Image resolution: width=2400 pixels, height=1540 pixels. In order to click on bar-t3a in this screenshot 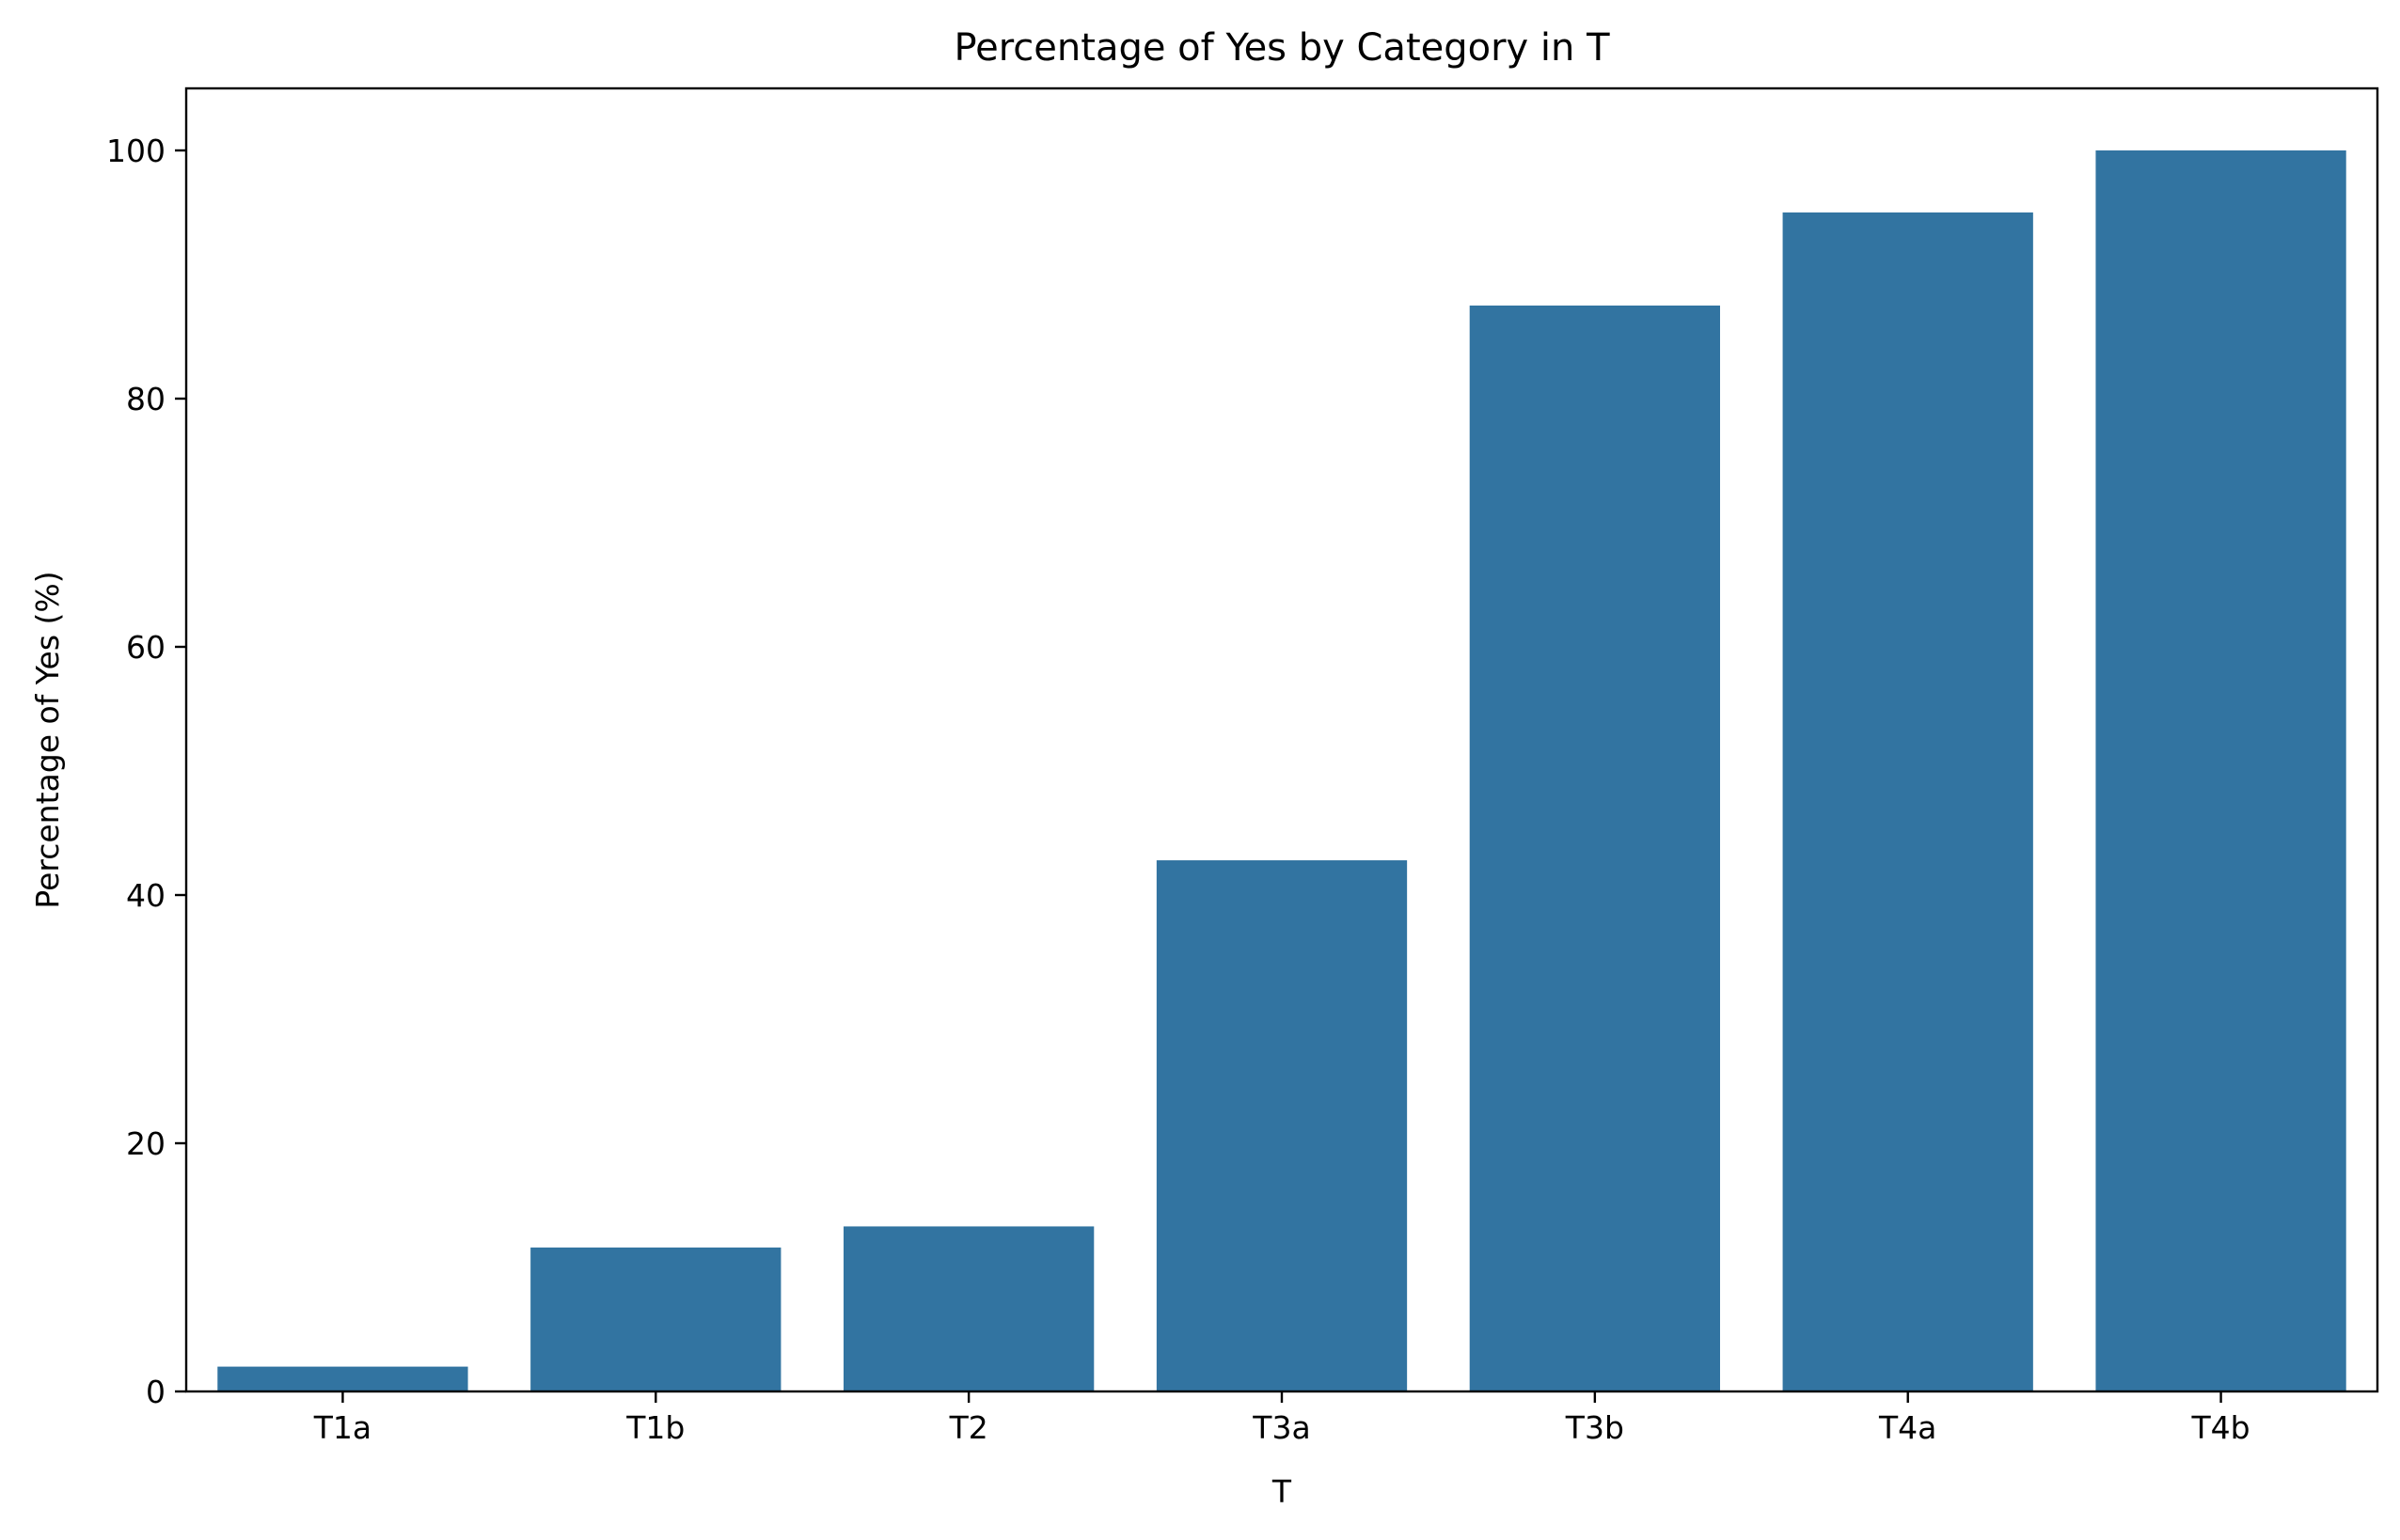, I will do `click(1282, 1125)`.